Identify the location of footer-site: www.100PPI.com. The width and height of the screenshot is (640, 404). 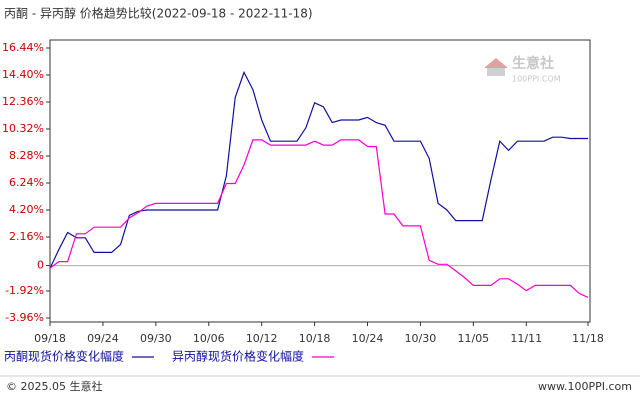
(585, 386).